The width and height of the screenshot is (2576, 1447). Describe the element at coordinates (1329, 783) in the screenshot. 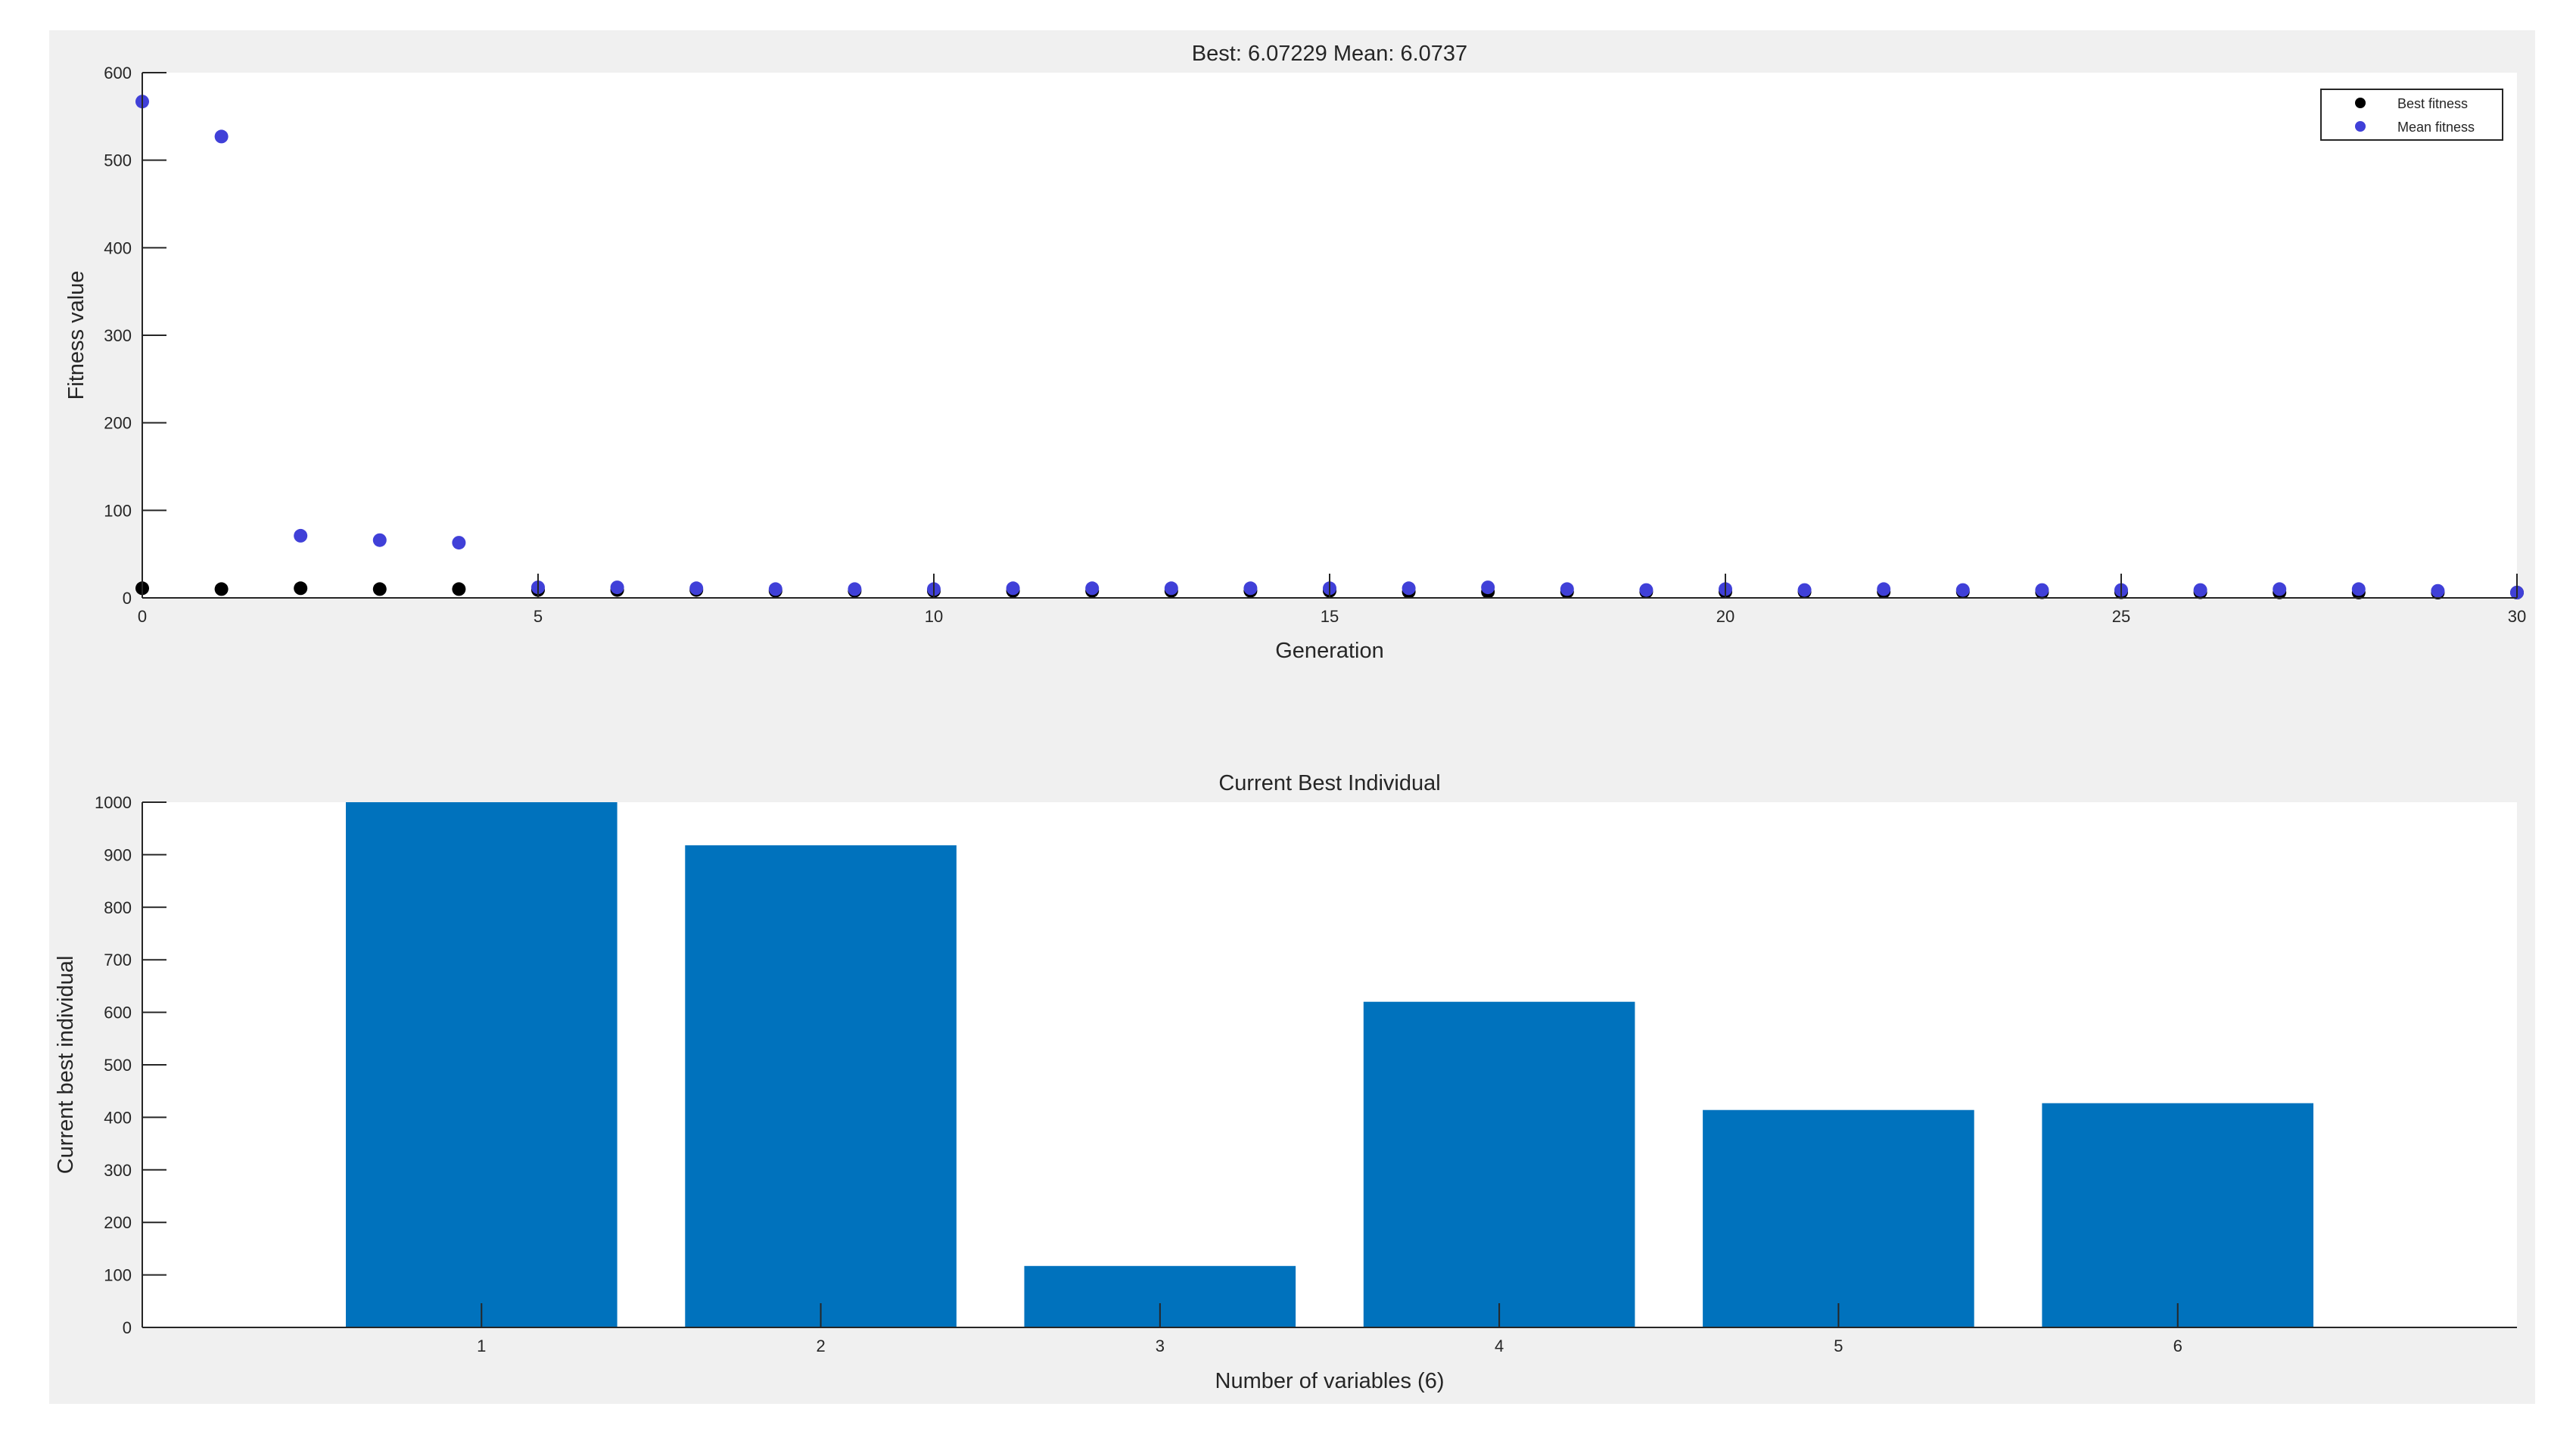

I see `best-individual-plot-title: Current Best Individual` at that location.